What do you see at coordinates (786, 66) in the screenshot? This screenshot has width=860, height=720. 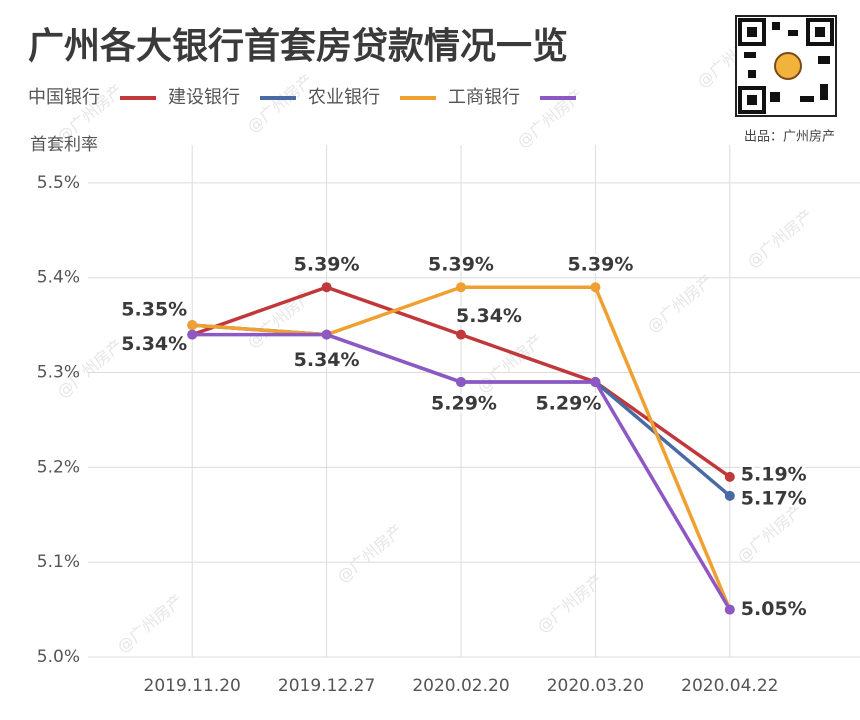 I see `qr-code` at bounding box center [786, 66].